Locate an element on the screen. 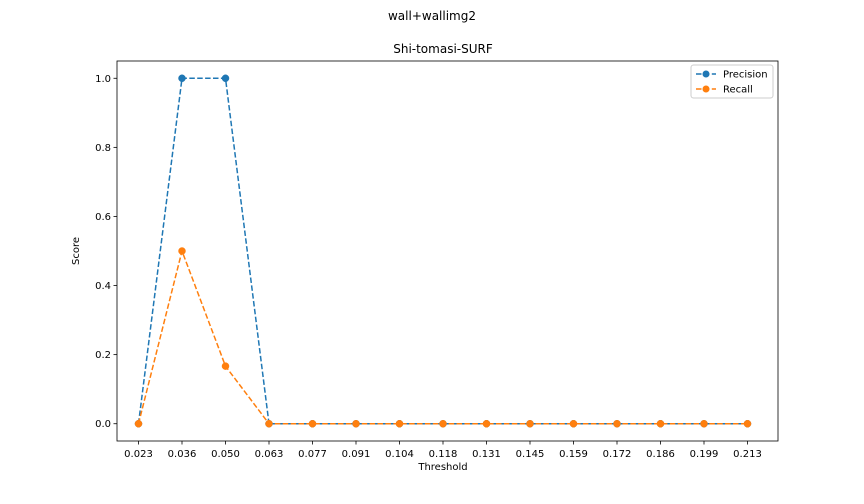 The width and height of the screenshot is (864, 504). y-tick-label: 0.4 is located at coordinates (103, 286).